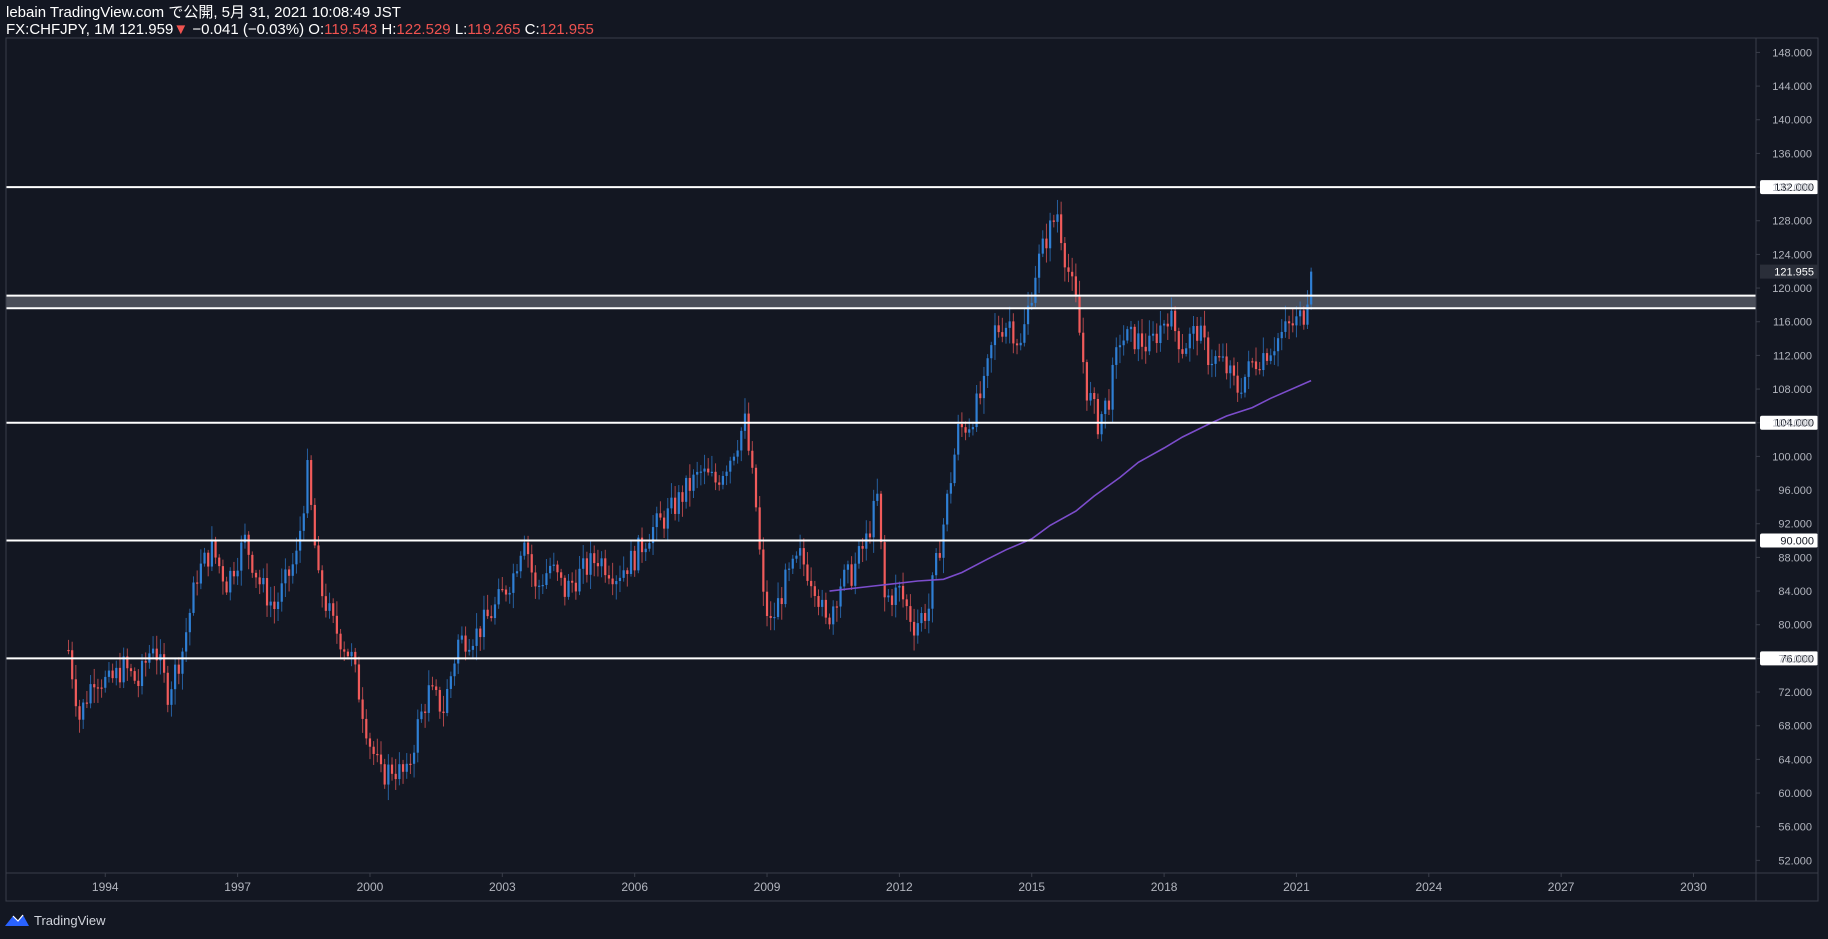 Image resolution: width=1828 pixels, height=939 pixels. What do you see at coordinates (17, 920) in the screenshot?
I see `tradingview-logo-icon` at bounding box center [17, 920].